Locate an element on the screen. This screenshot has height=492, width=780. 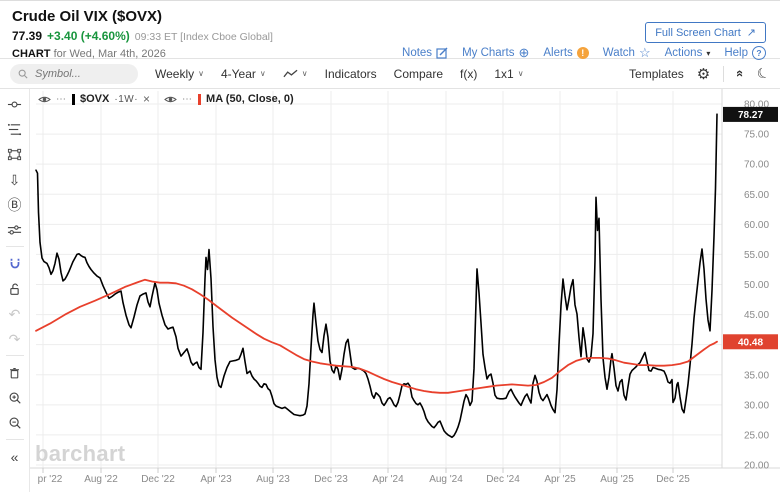
fullscreen-chart-button: Full Screen Chart ↗ is located at coordinates (705, 32).